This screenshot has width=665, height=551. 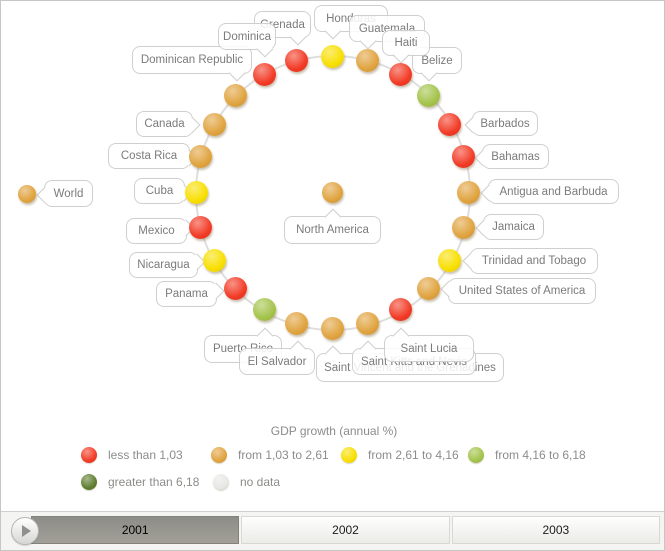 I want to click on legend-item-less-than-1-03: less than 1,03, so click(x=132, y=455).